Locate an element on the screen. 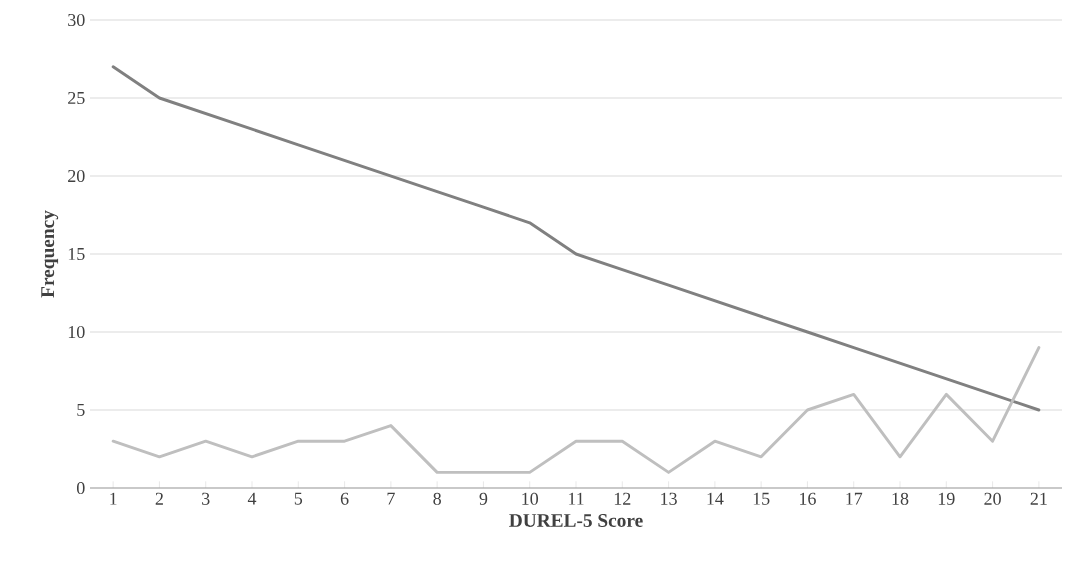 The width and height of the screenshot is (1087, 568). x-tick-label: 12 is located at coordinates (622, 498).